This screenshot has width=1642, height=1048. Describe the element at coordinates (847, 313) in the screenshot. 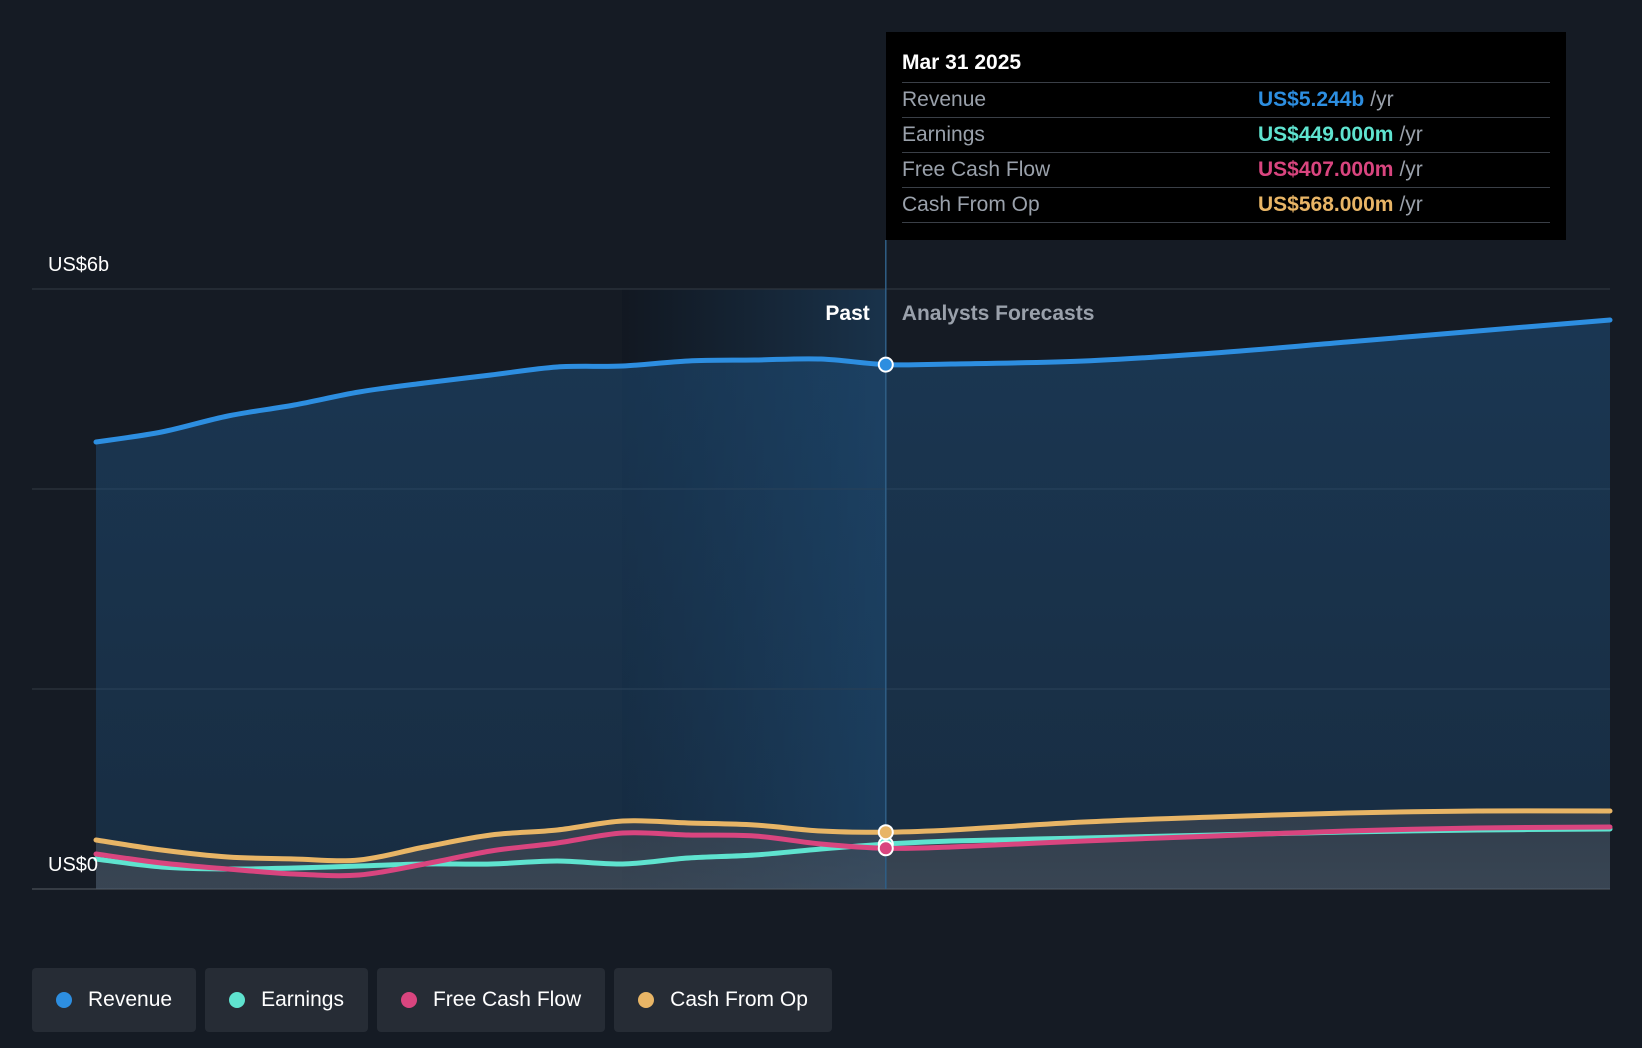

I see `past-label: Past` at that location.